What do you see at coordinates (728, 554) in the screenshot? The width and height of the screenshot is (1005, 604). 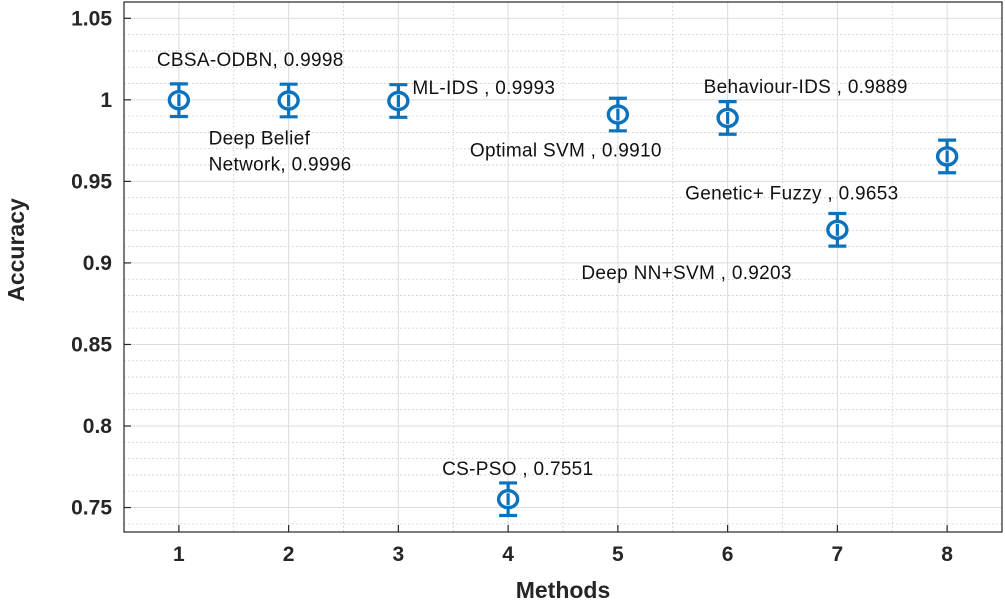 I see `x-tick-label: 6` at bounding box center [728, 554].